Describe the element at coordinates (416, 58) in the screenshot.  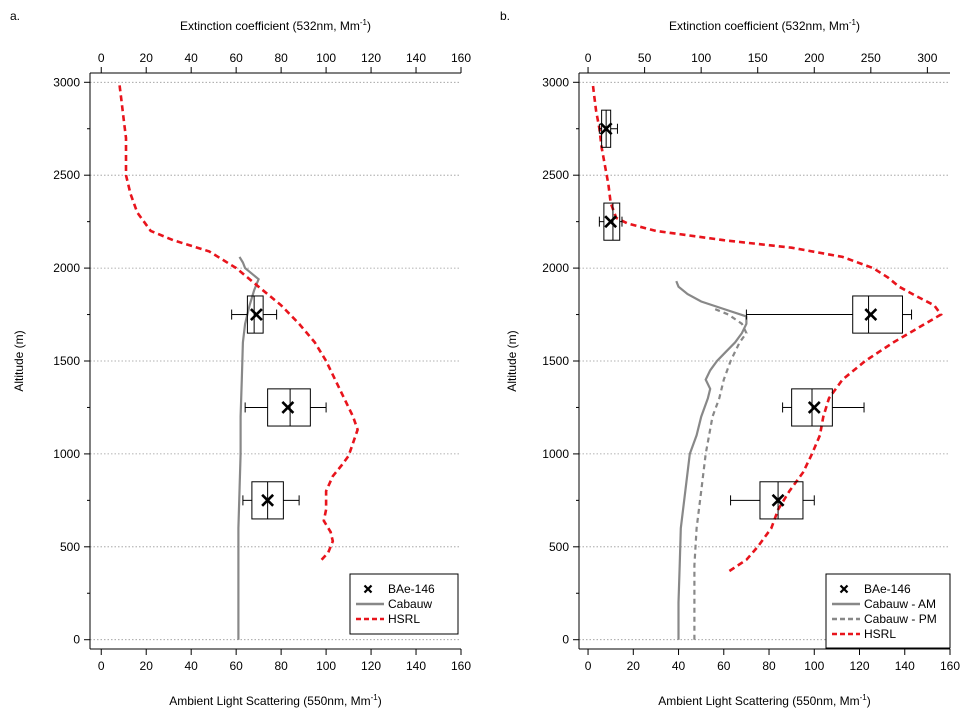
I see `top-tick-label: 140` at that location.